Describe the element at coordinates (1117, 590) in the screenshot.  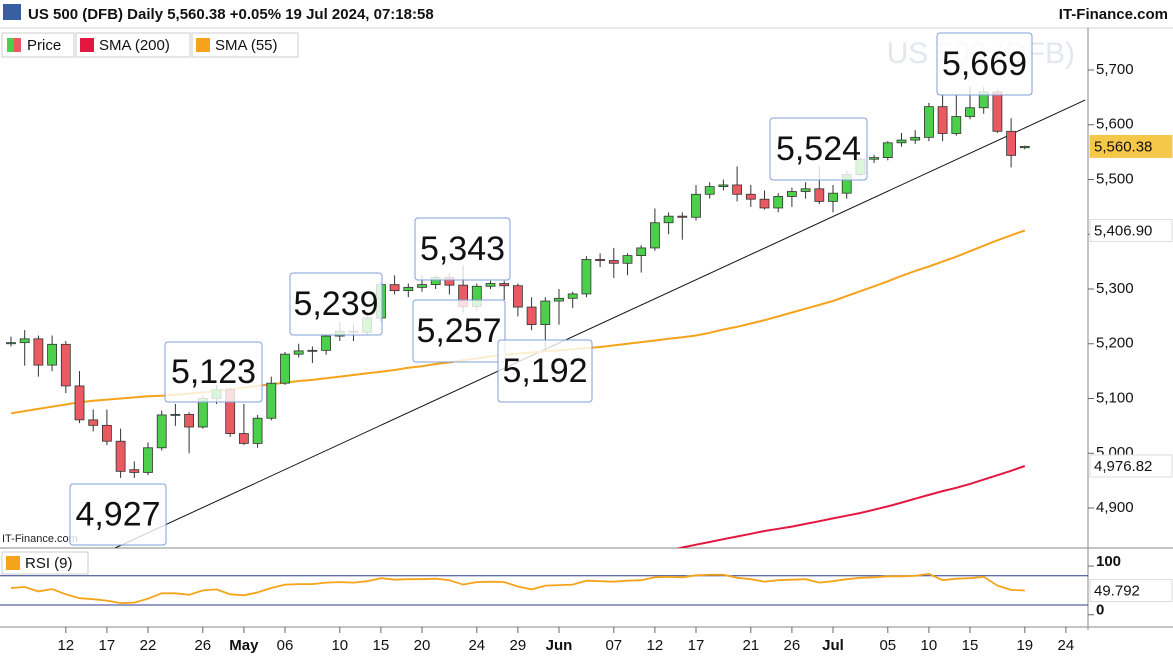
I see `price-tag-label: 49.792` at that location.